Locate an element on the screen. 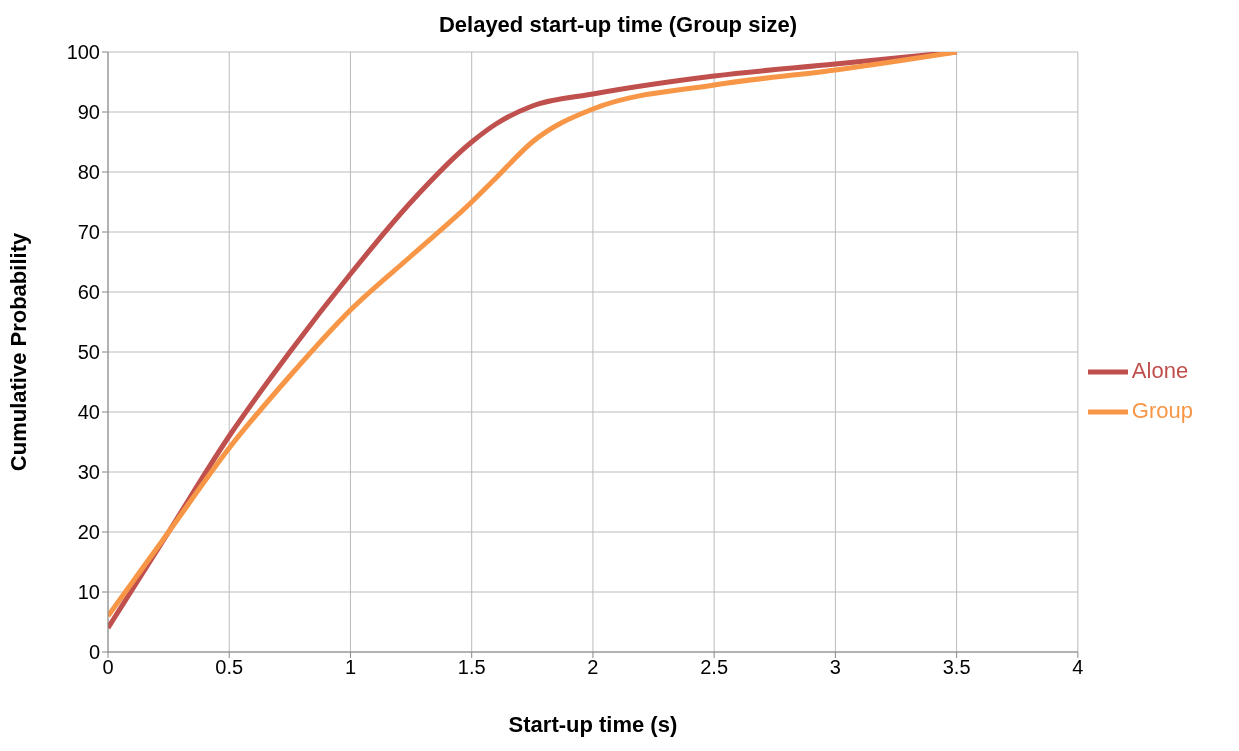 This screenshot has height=751, width=1239. x-tick-label: 3.5 is located at coordinates (956, 667).